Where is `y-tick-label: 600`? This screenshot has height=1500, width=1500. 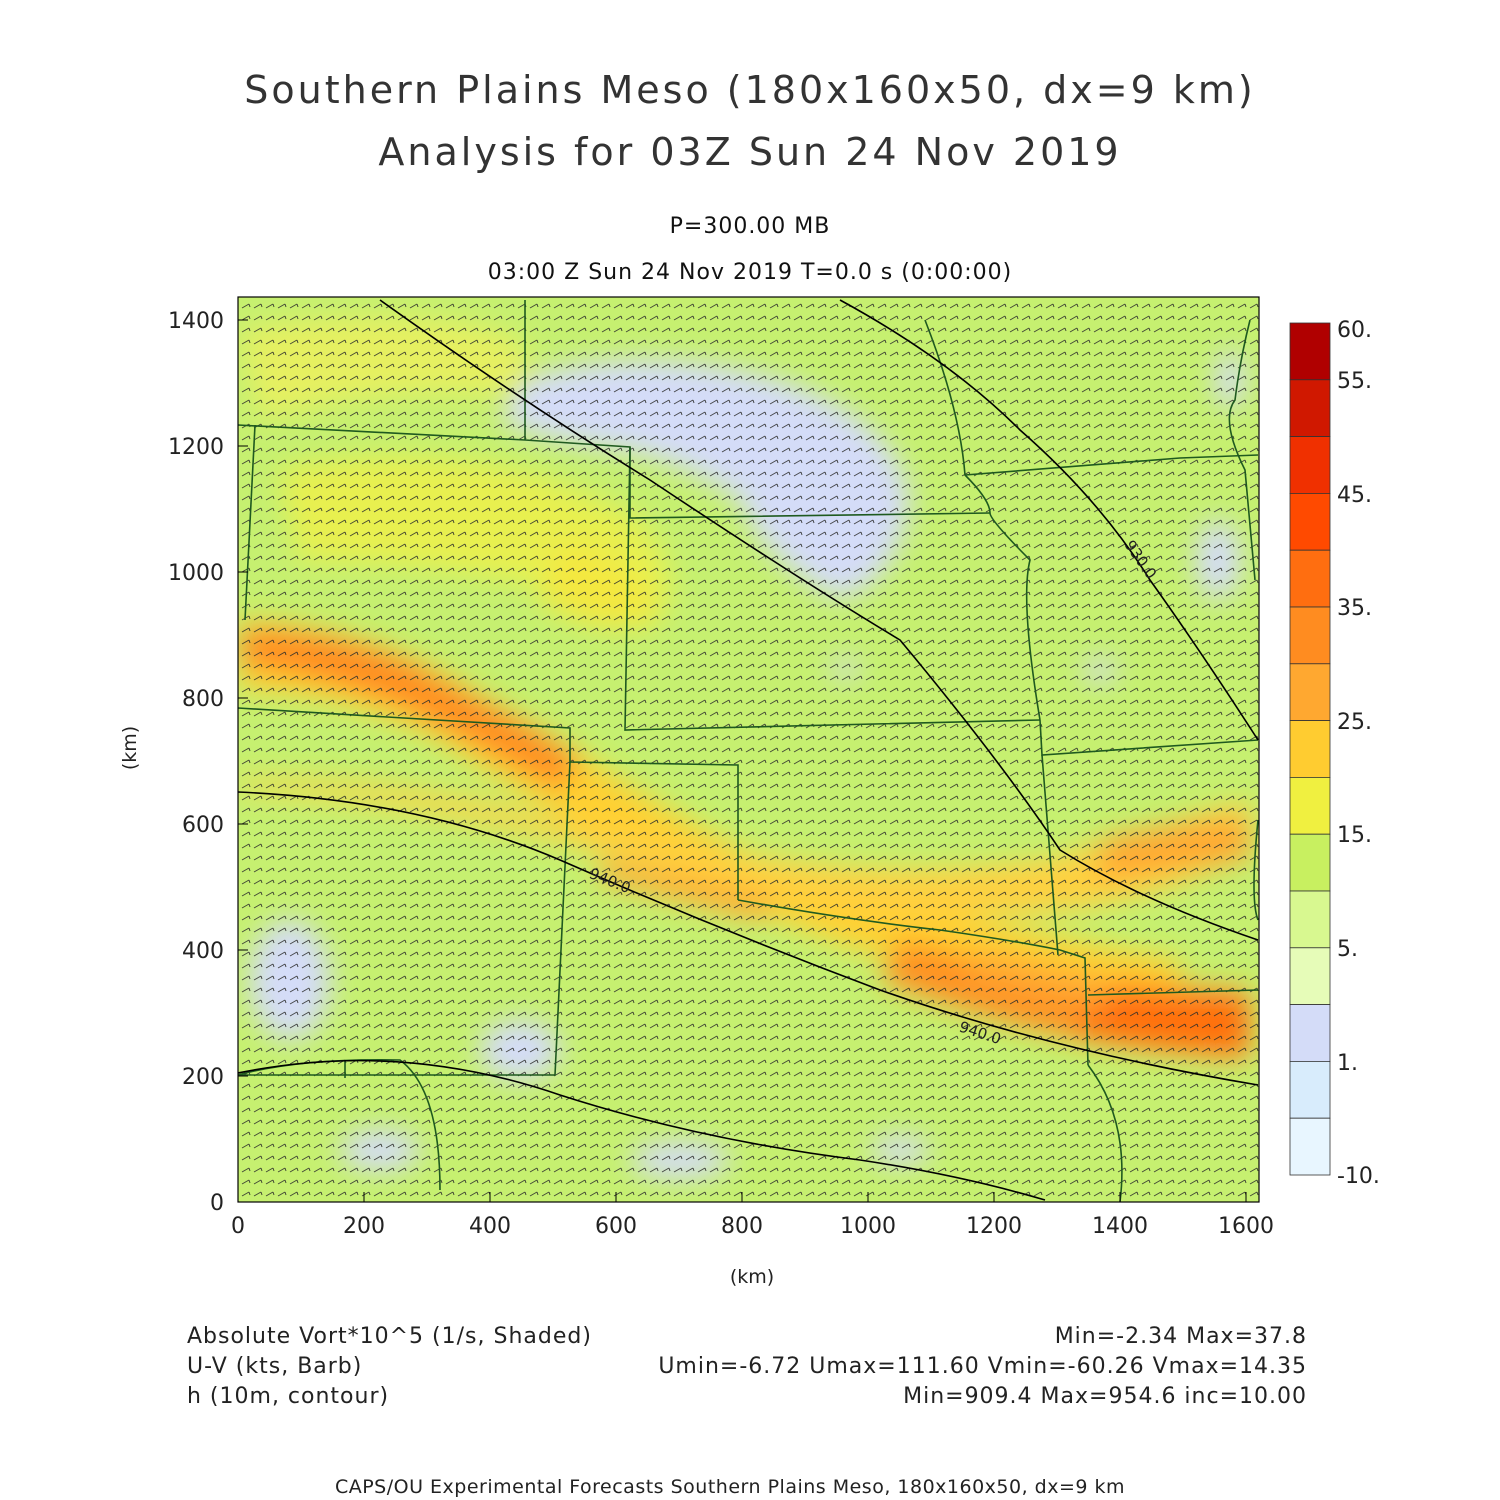 y-tick-label: 600 is located at coordinates (203, 825).